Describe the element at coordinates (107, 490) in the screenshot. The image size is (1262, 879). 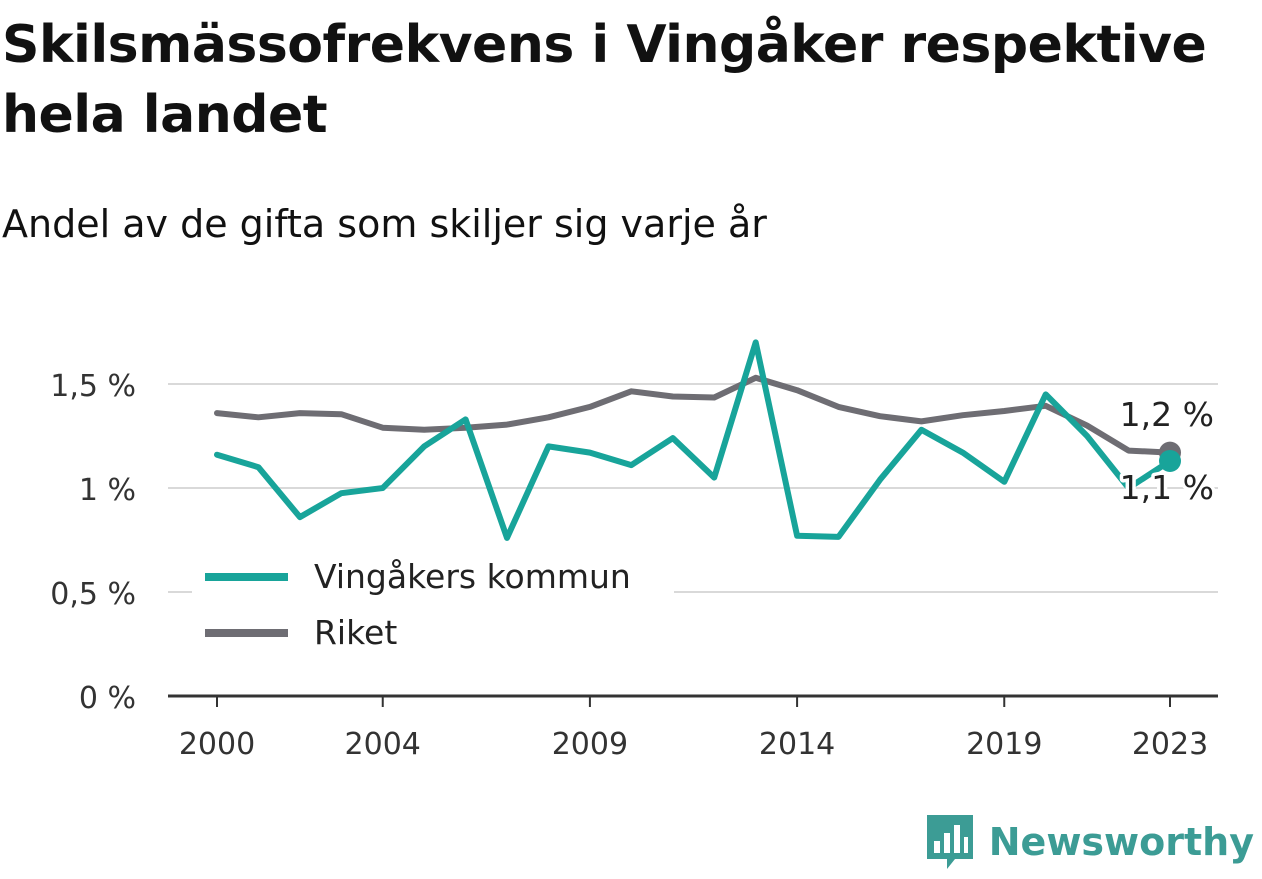
I see `y-tick-label: 1 %` at that location.